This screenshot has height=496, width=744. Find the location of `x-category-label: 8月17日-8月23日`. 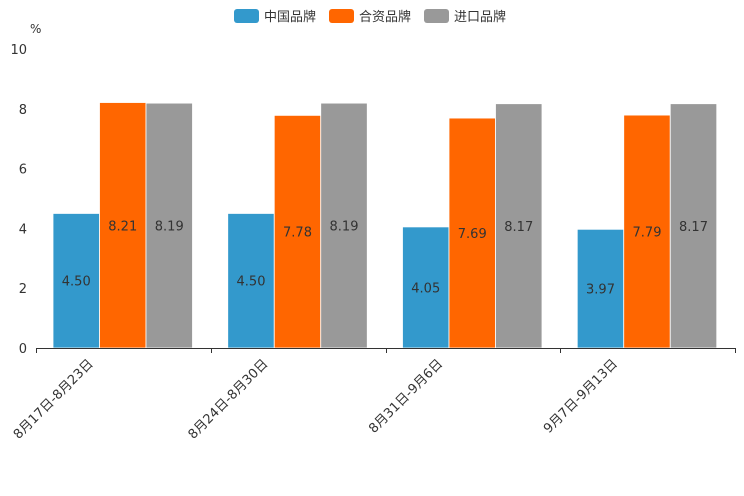

x-category-label: 8月17日-8月23日 is located at coordinates (54, 400).